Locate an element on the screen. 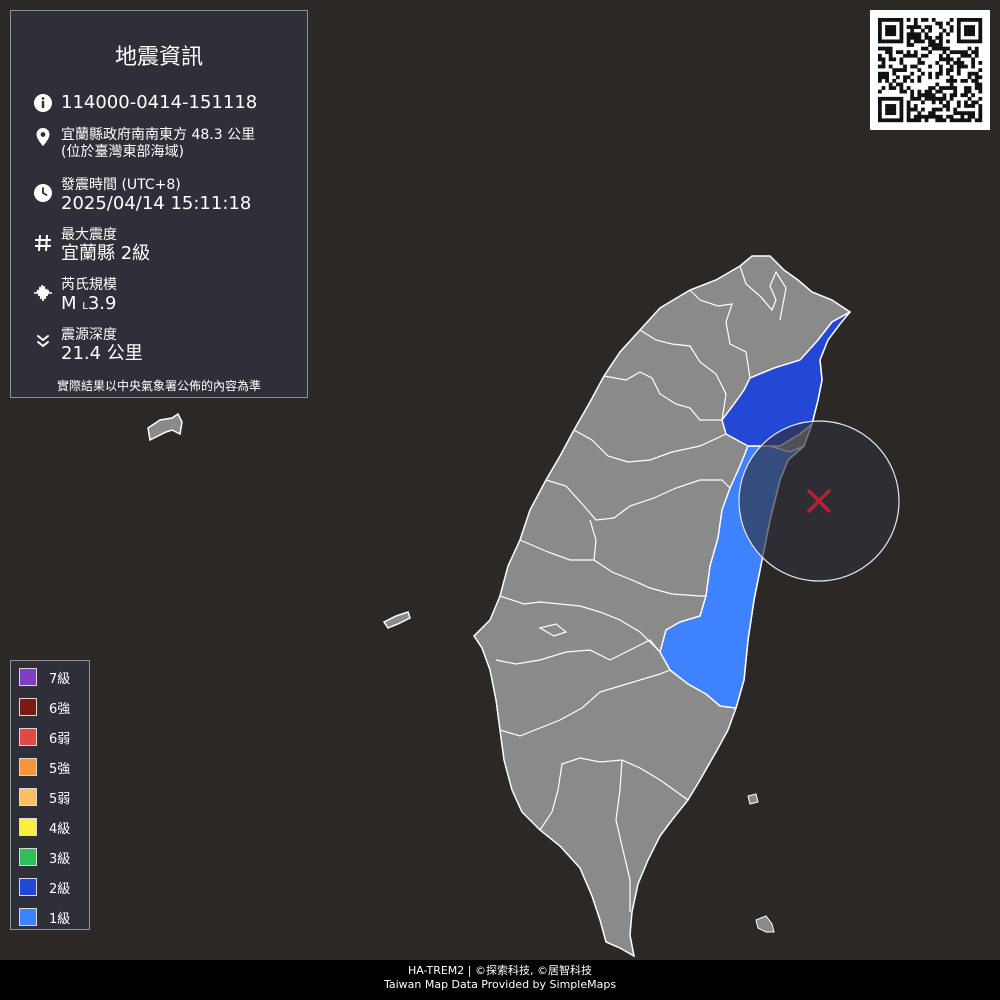 This screenshot has width=1000, height=1000. magnitude-sub: L is located at coordinates (85, 306).